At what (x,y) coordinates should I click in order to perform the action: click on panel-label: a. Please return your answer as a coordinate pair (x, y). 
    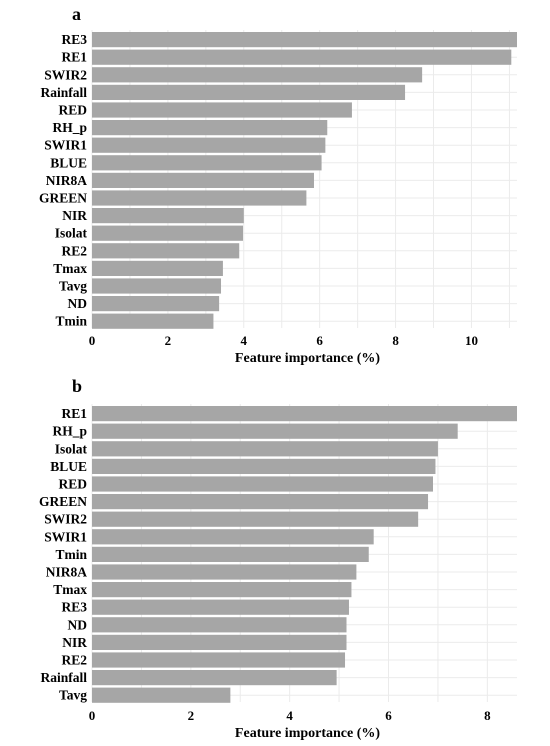
    Looking at the image, I should click on (76, 14).